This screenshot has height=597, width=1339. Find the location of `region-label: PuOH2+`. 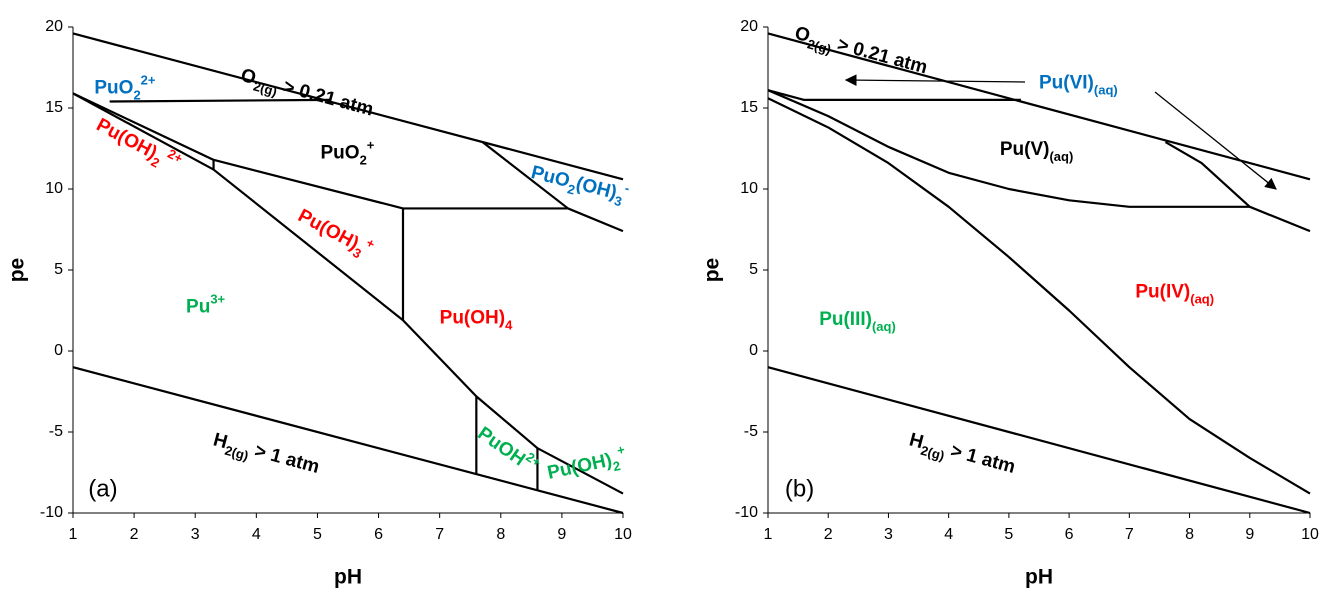

region-label: PuOH2+ is located at coordinates (509, 449).